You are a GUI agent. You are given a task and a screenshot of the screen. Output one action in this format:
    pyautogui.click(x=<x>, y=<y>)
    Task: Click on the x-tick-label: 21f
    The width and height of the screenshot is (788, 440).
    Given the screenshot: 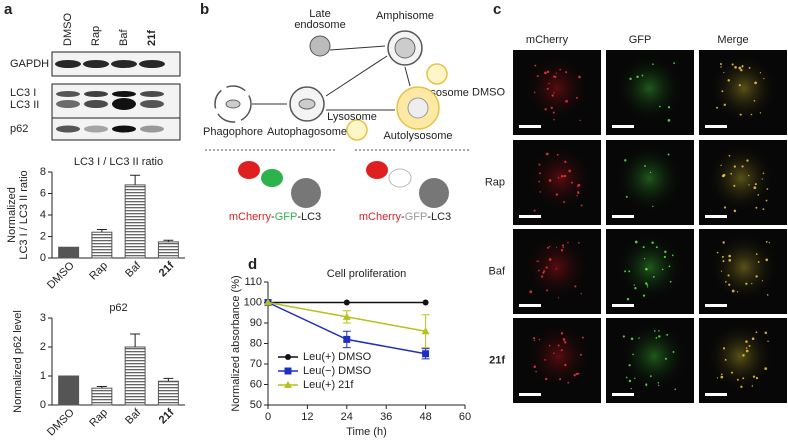 What is the action you would take?
    pyautogui.click(x=167, y=416)
    